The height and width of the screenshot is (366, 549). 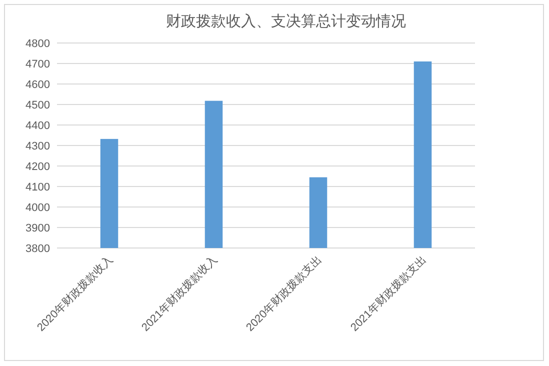 What do you see at coordinates (38, 249) in the screenshot?
I see `y-tick-label: 3800` at bounding box center [38, 249].